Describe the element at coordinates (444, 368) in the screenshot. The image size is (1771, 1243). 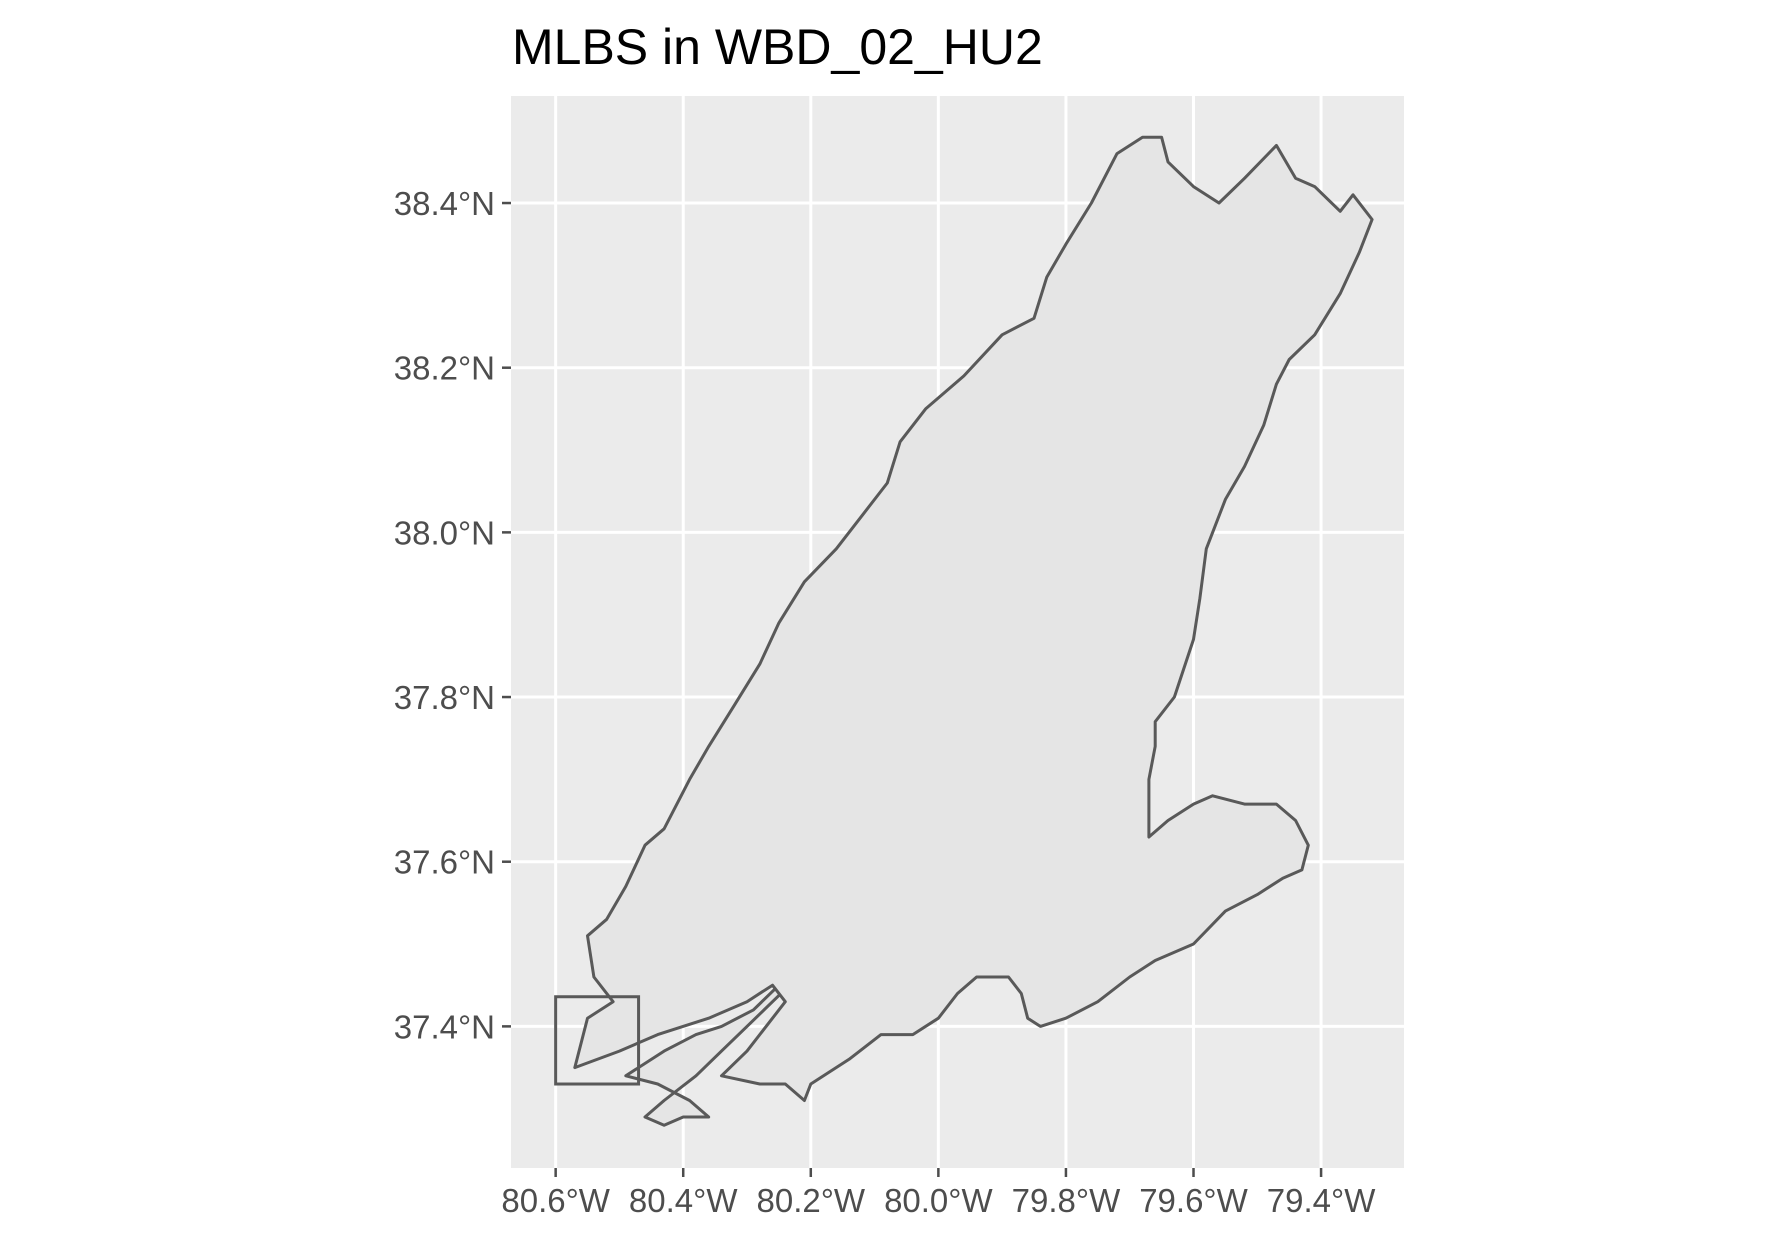
I see `y-tick-label-4: 38.2°N` at that location.